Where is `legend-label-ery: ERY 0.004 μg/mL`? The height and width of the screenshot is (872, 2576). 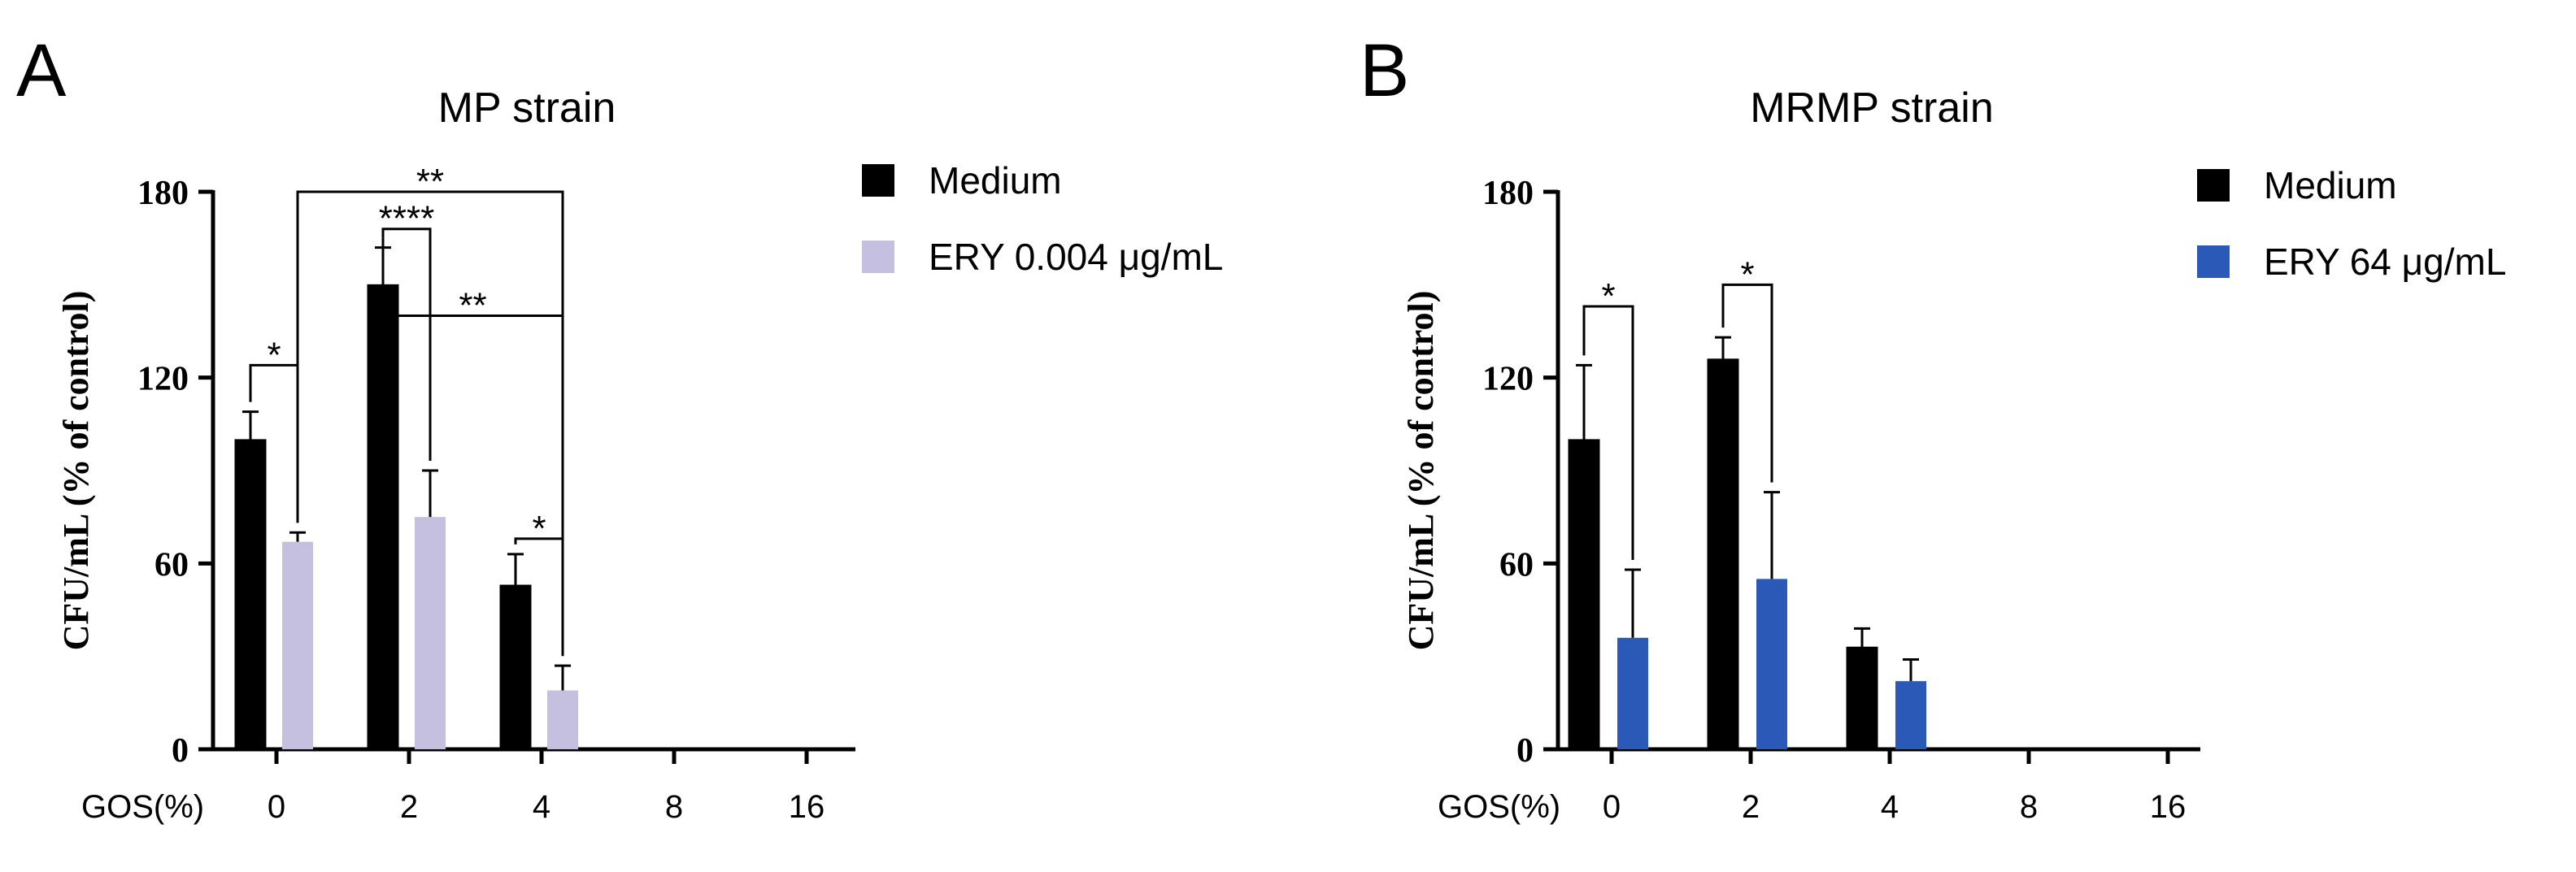
legend-label-ery: ERY 0.004 μg/mL is located at coordinates (1076, 257).